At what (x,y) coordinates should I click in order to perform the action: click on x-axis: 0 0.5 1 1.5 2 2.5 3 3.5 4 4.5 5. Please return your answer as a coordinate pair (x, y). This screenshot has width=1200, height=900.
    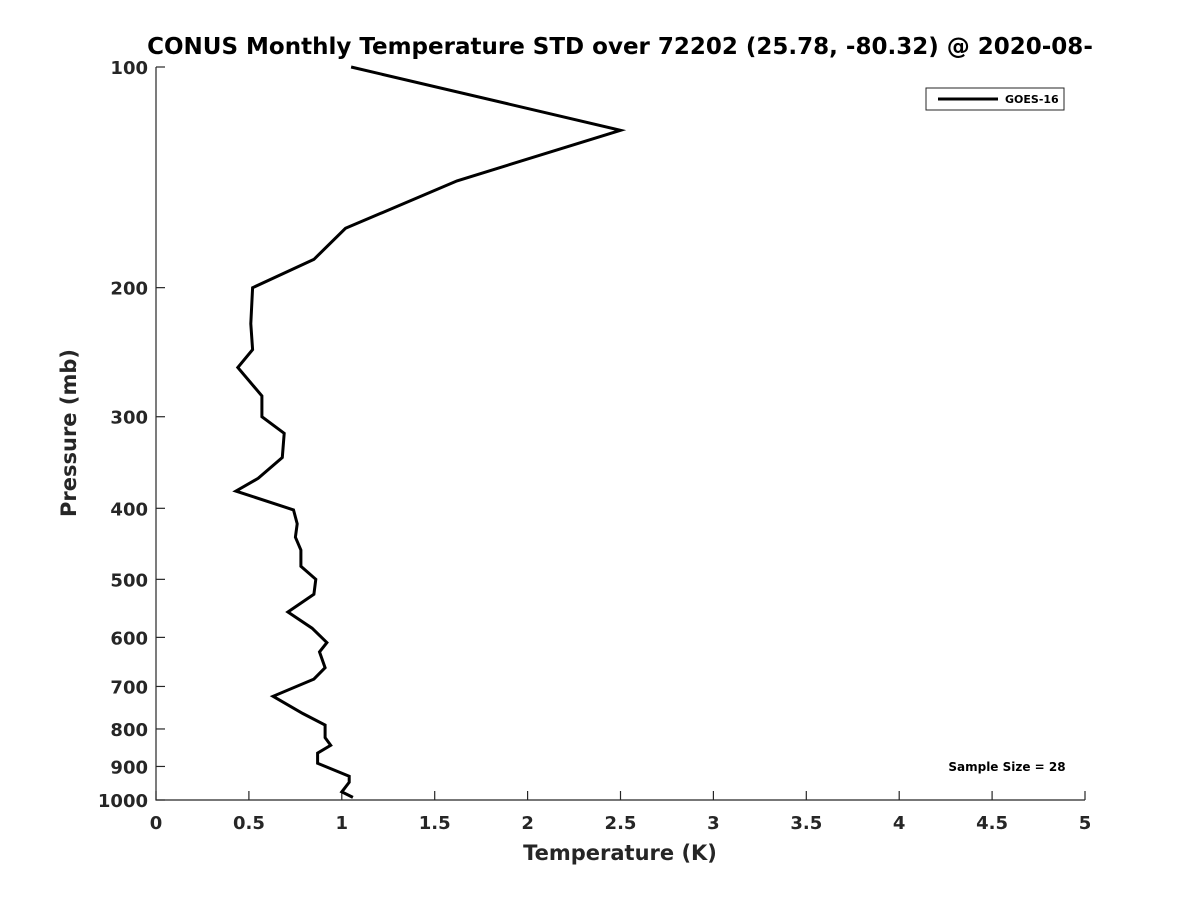
    Looking at the image, I should click on (621, 812).